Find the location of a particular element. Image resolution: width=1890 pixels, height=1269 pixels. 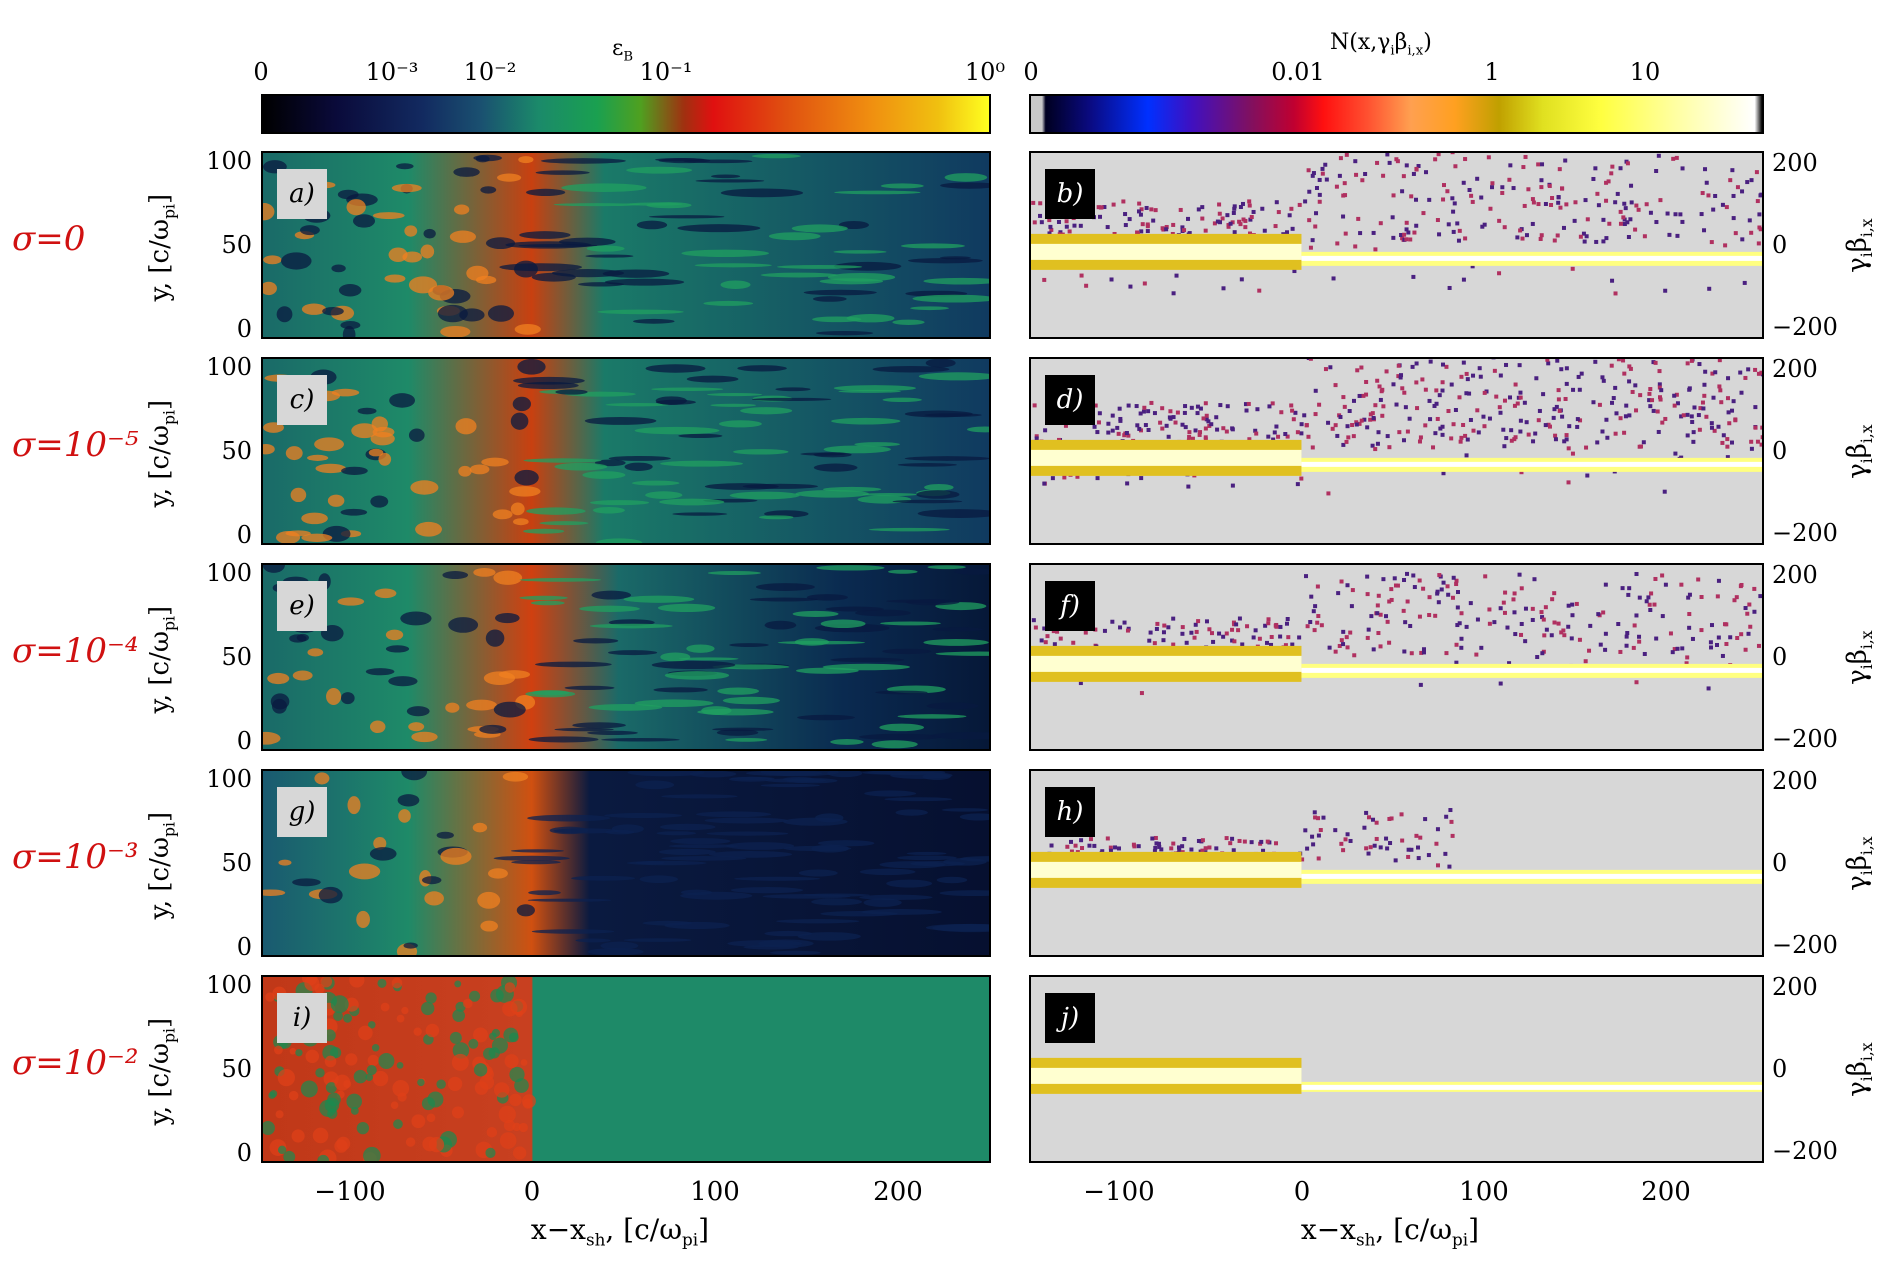

field-panel: g) is located at coordinates (626, 863).